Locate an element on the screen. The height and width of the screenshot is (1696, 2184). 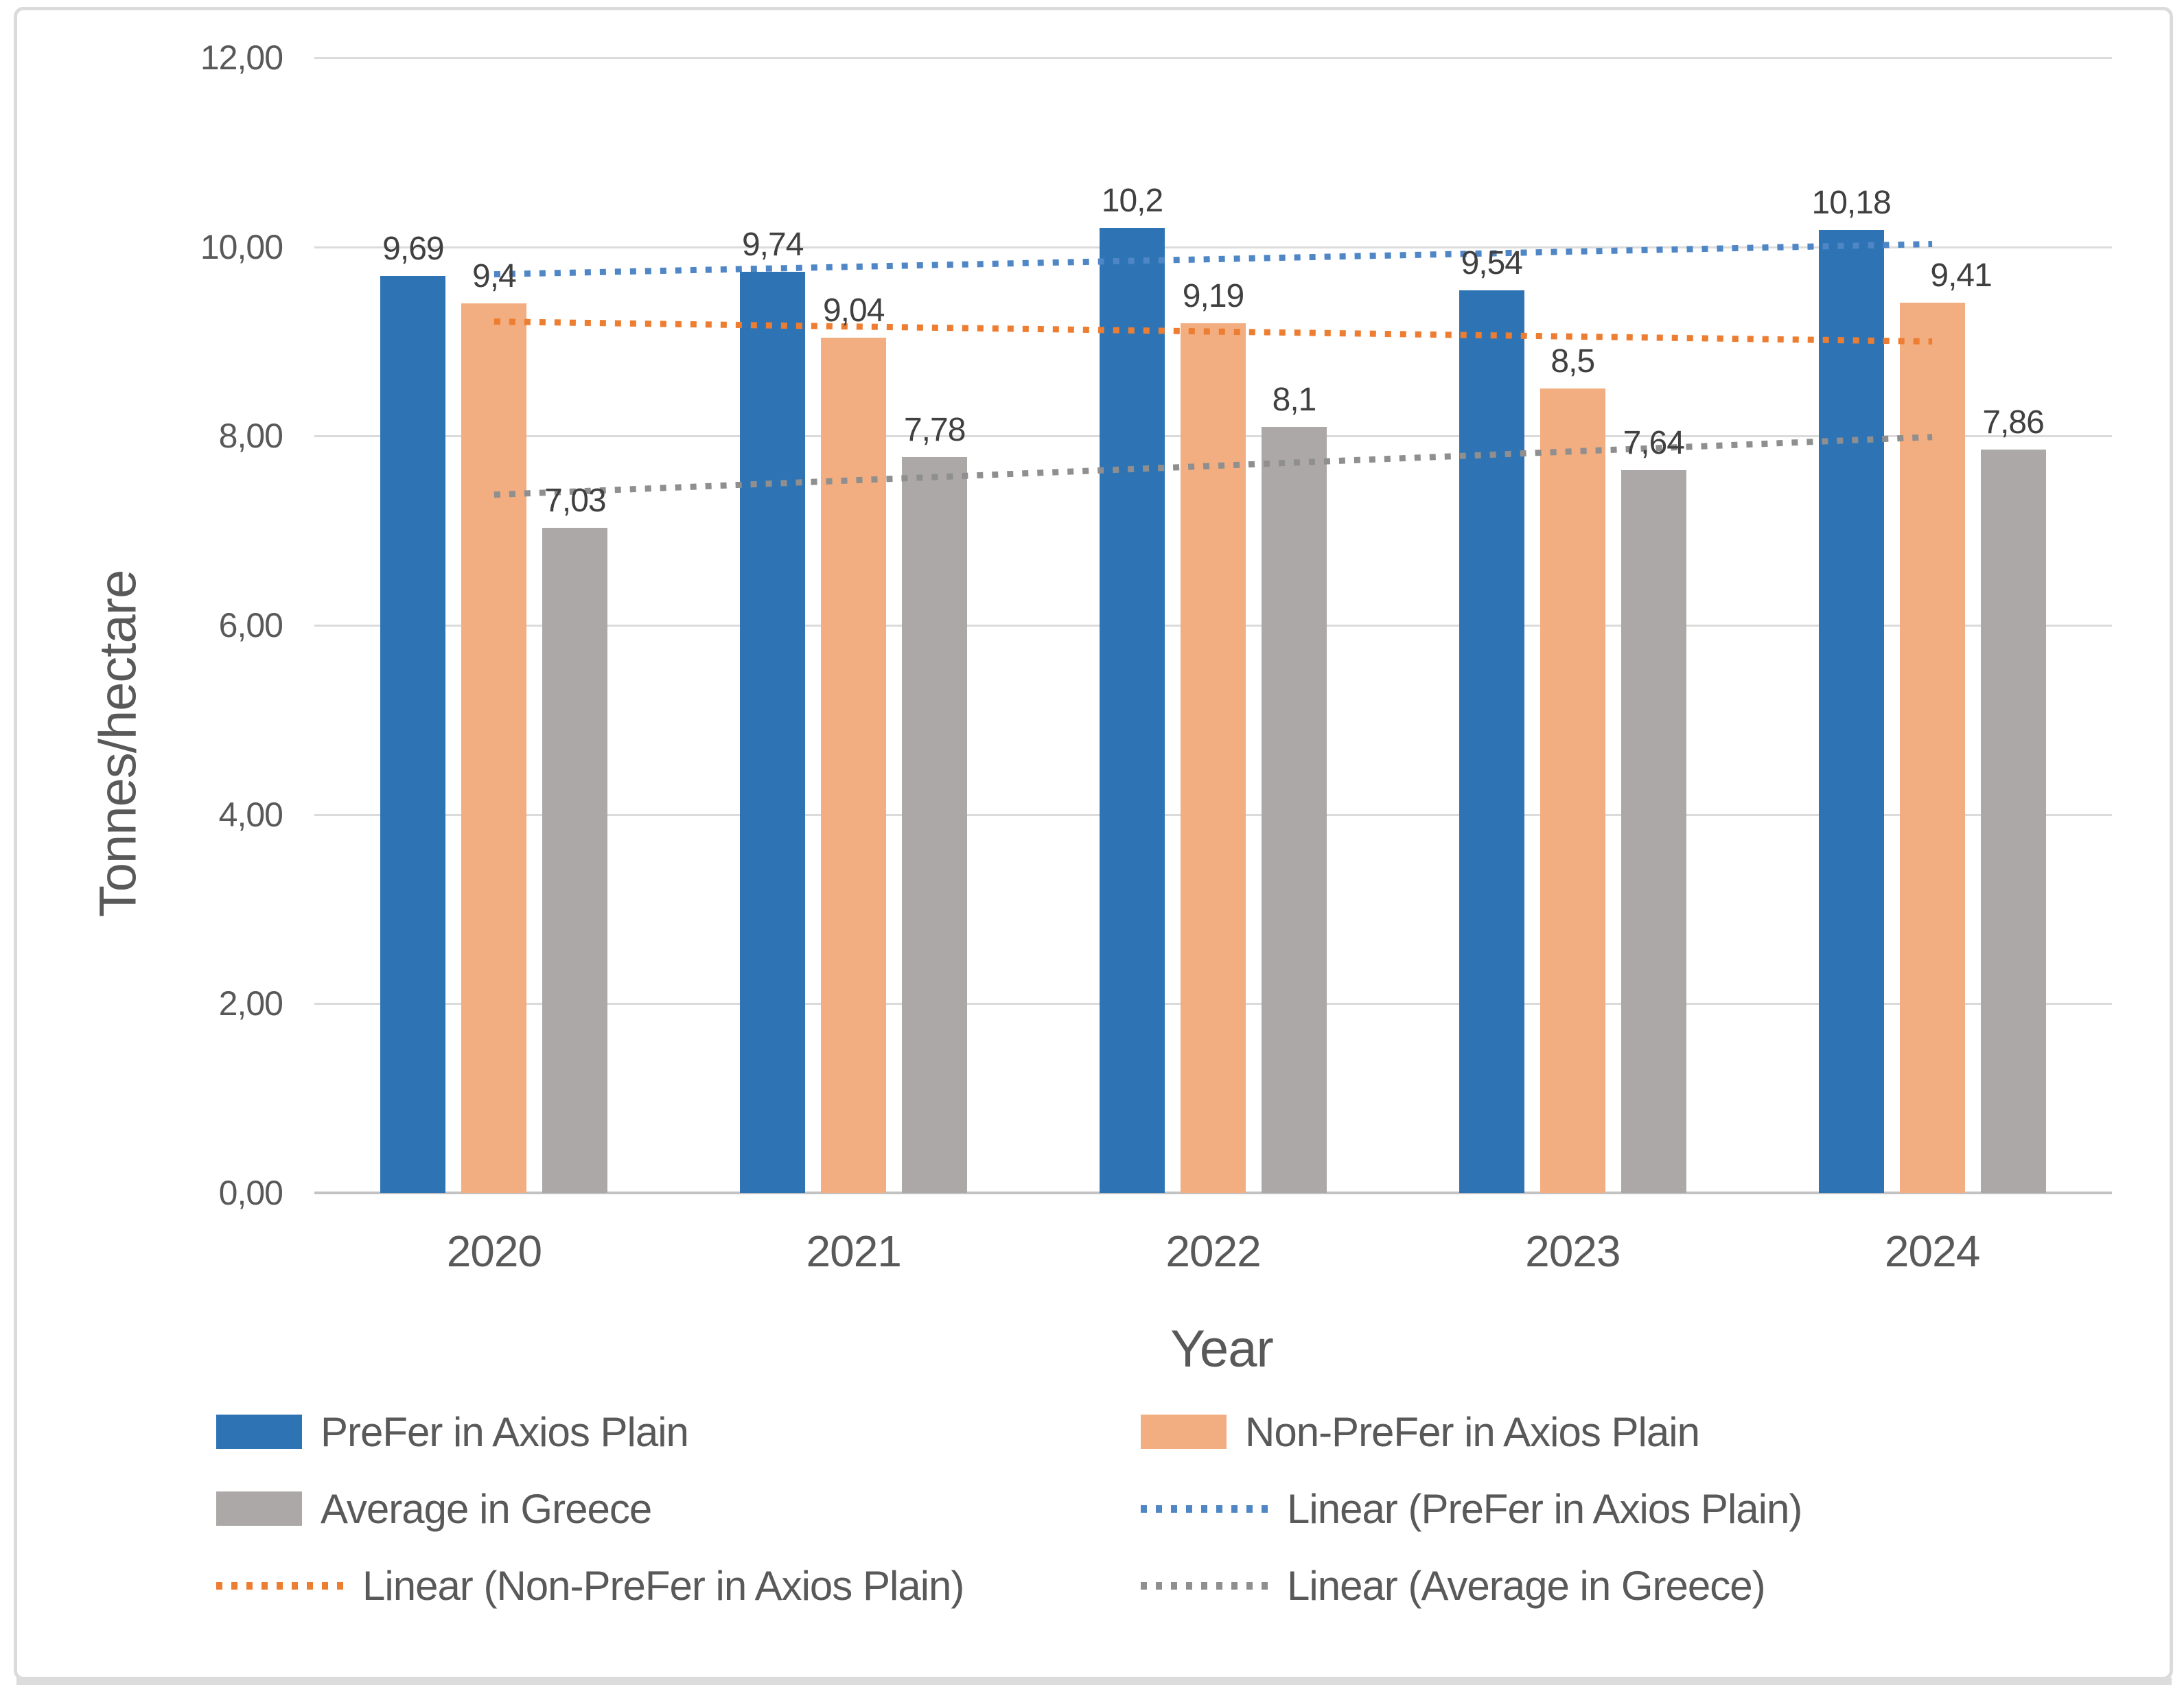
legend-swatch-nonprefer is located at coordinates (1184, 1432).